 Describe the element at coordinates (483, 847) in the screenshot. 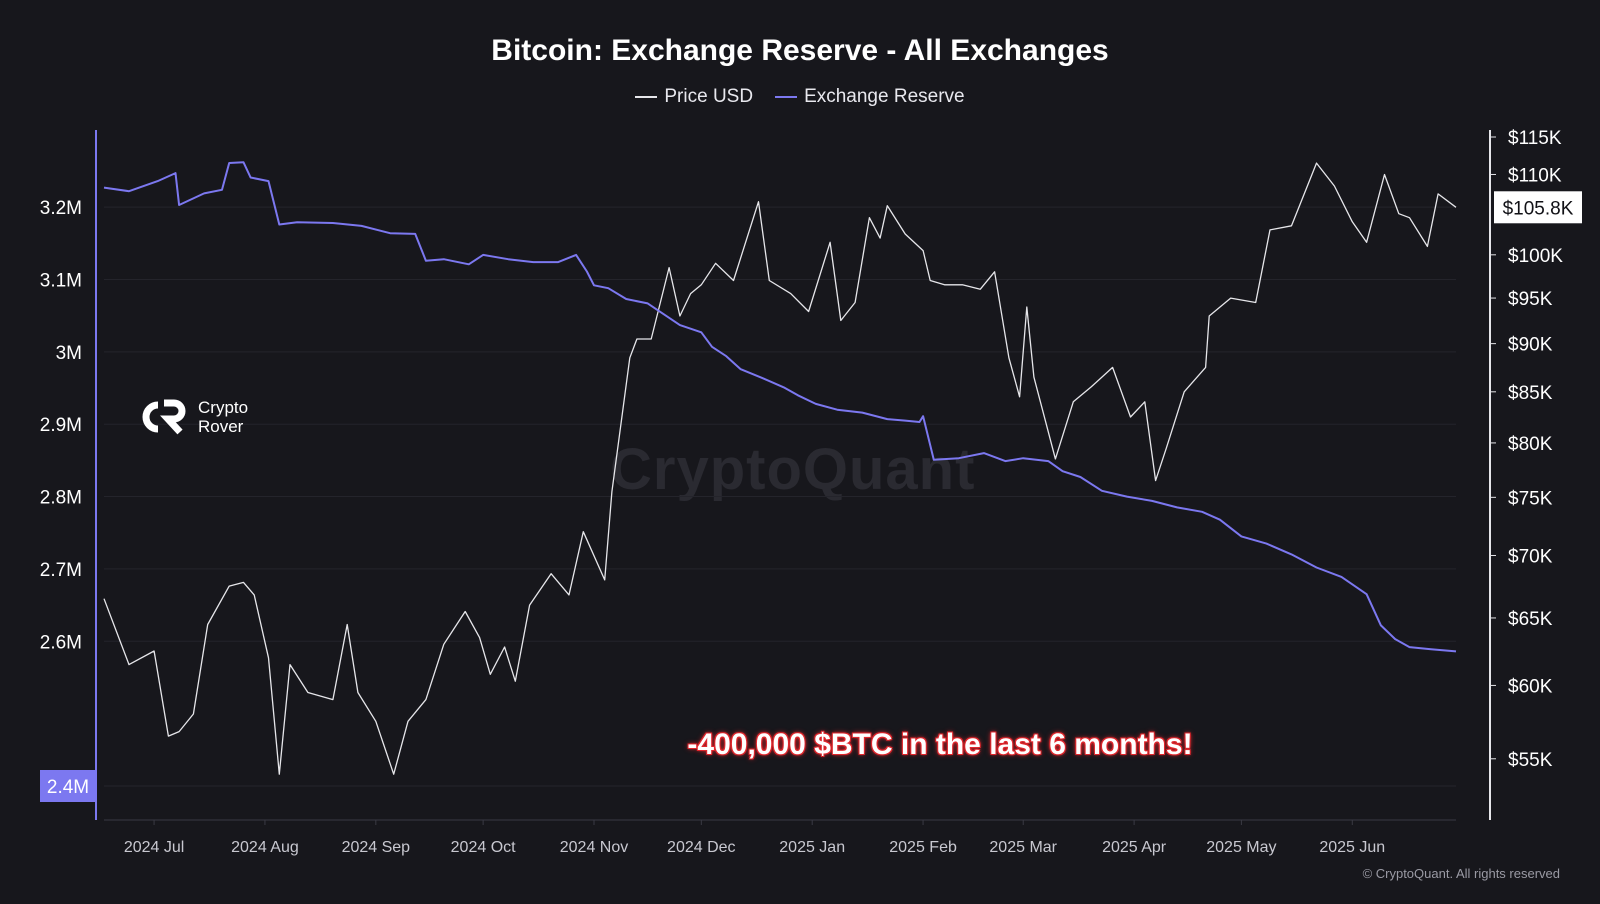

I see `x-tick-label: 2024 Oct` at that location.